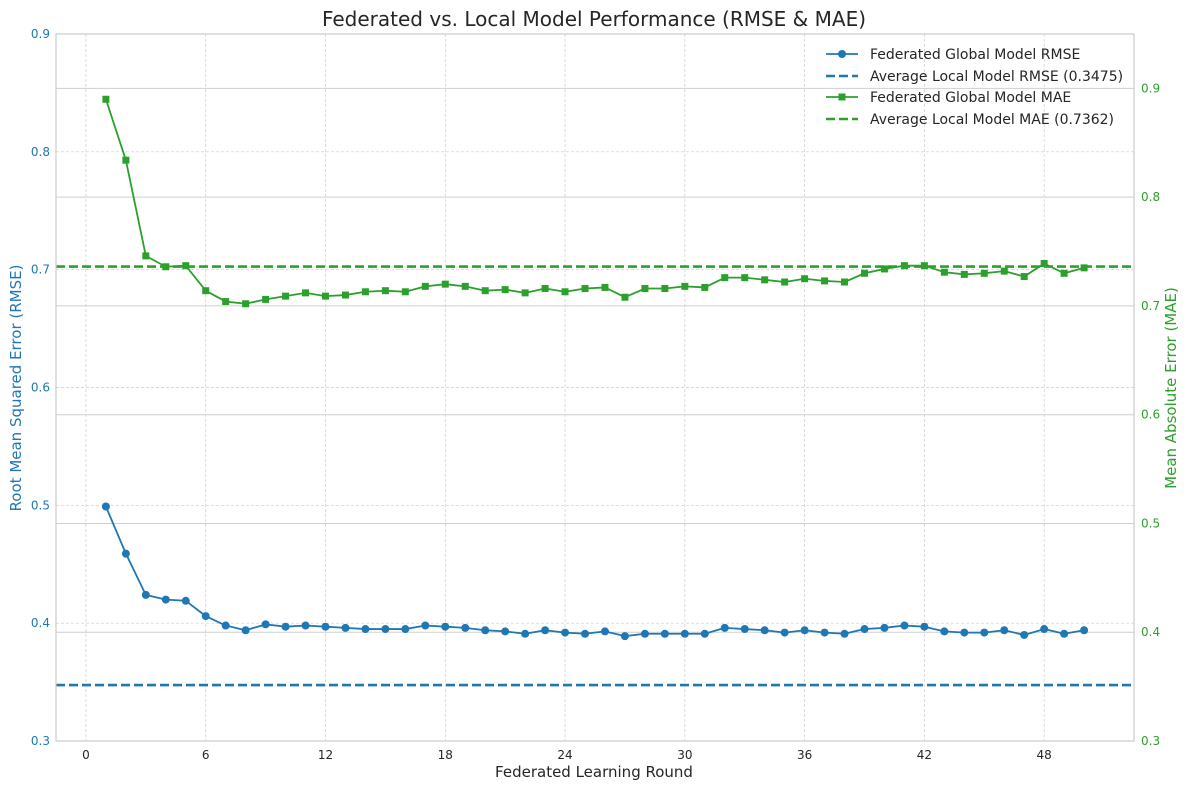 The height and width of the screenshot is (790, 1189). What do you see at coordinates (1150, 523) in the screenshot?
I see `y-right-tick-label: 0.5` at bounding box center [1150, 523].